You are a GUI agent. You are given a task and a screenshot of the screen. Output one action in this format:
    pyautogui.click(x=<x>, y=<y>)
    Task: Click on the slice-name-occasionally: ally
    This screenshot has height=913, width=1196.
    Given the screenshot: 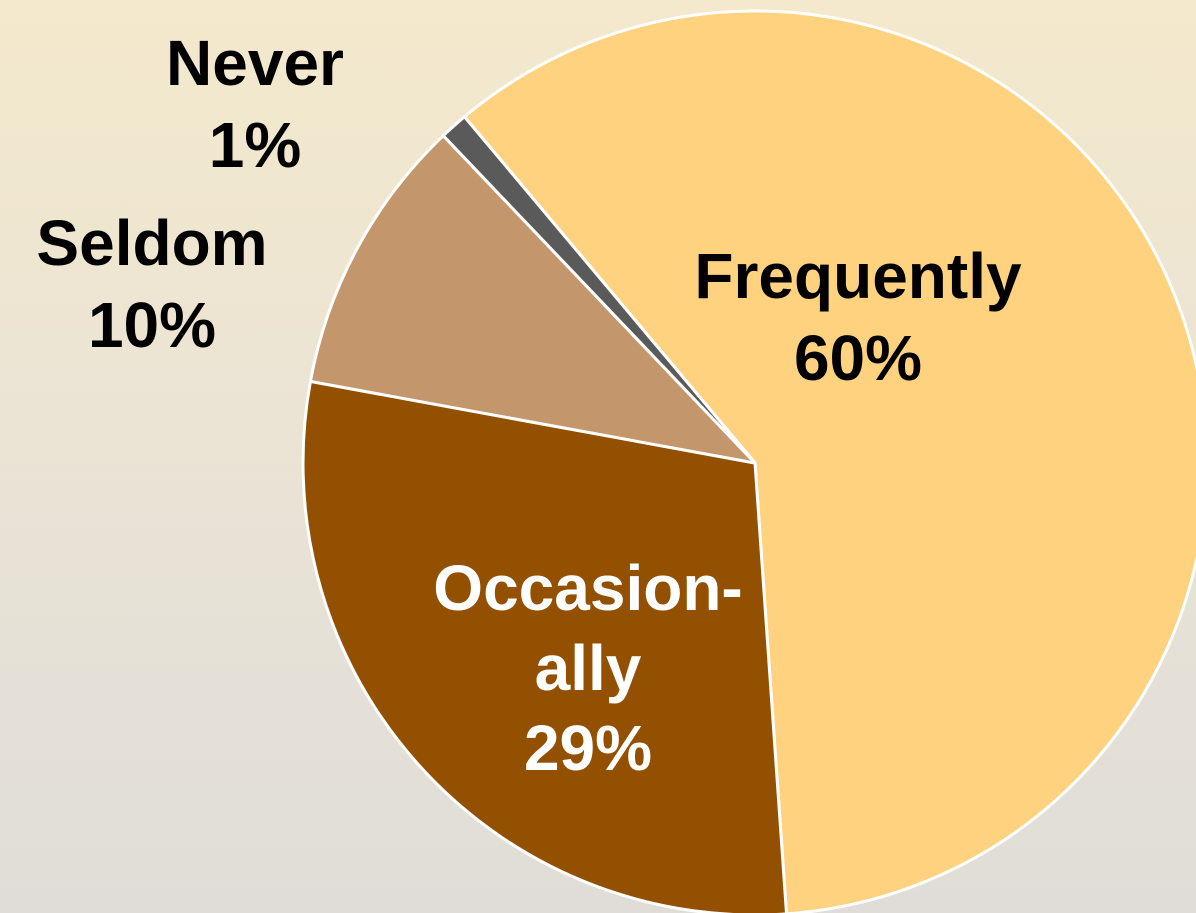 What is the action you would take?
    pyautogui.click(x=588, y=668)
    